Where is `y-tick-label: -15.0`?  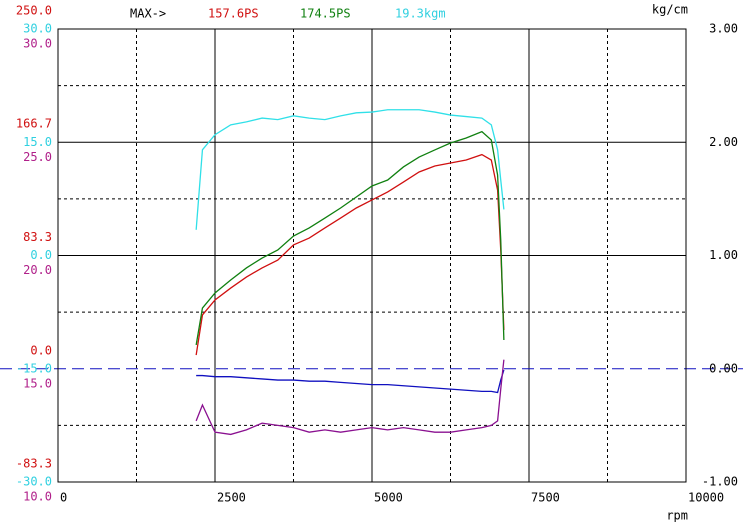 y-tick-label: -15.0 is located at coordinates (34, 368).